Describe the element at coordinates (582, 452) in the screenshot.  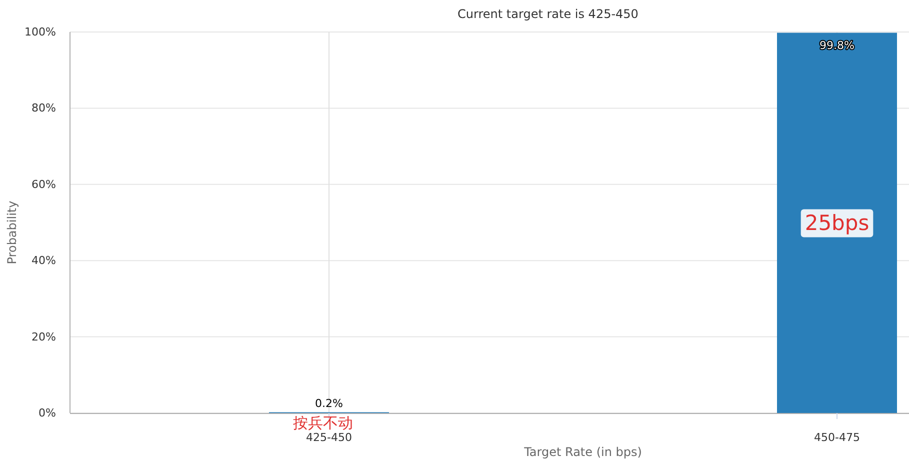
I see `x-axis-title: Target Rate (in bps)` at that location.